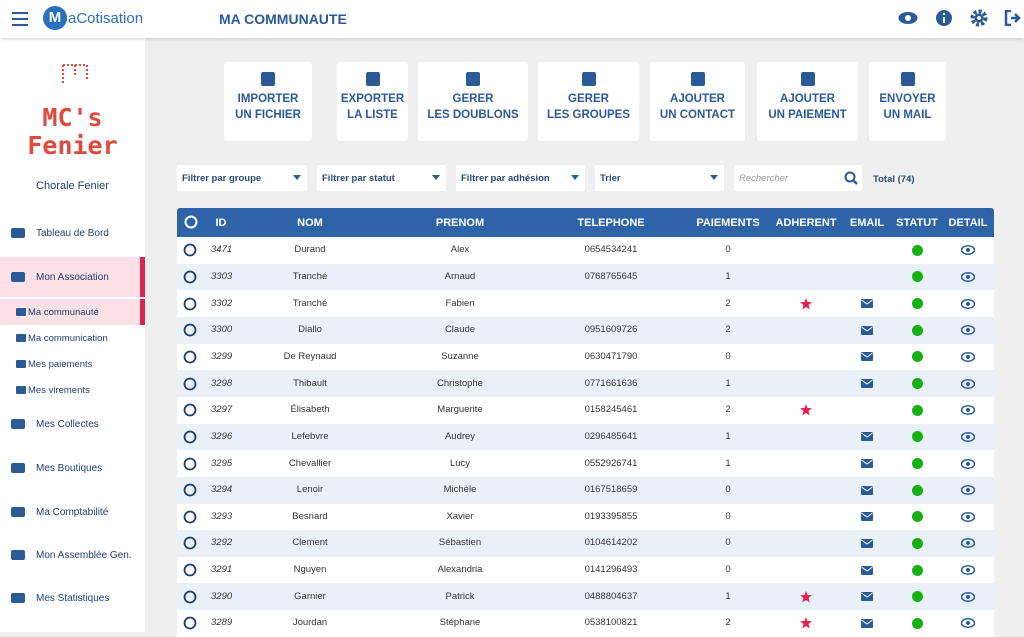 The image size is (1024, 637). What do you see at coordinates (72, 598) in the screenshot?
I see `nav-item: Mes Statistiques` at bounding box center [72, 598].